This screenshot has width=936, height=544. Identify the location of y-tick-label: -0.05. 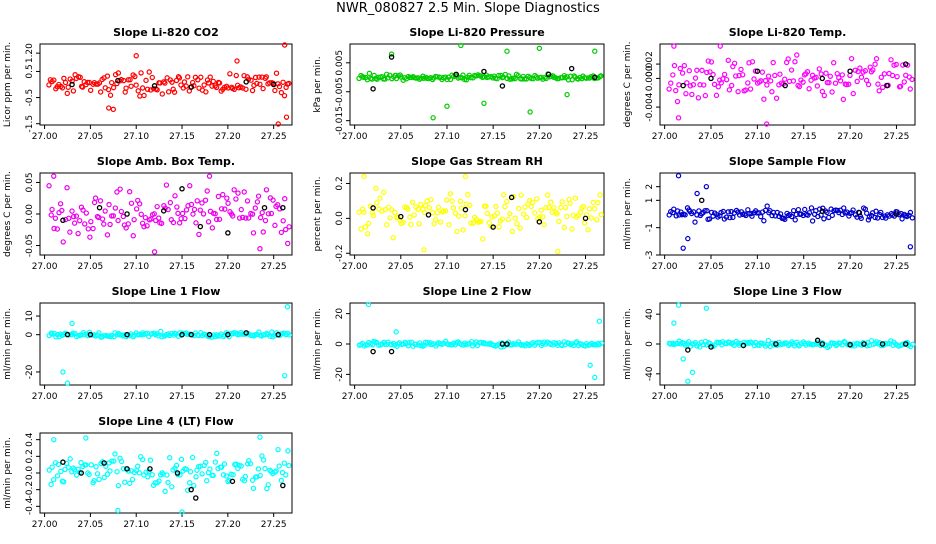
(30, 245).